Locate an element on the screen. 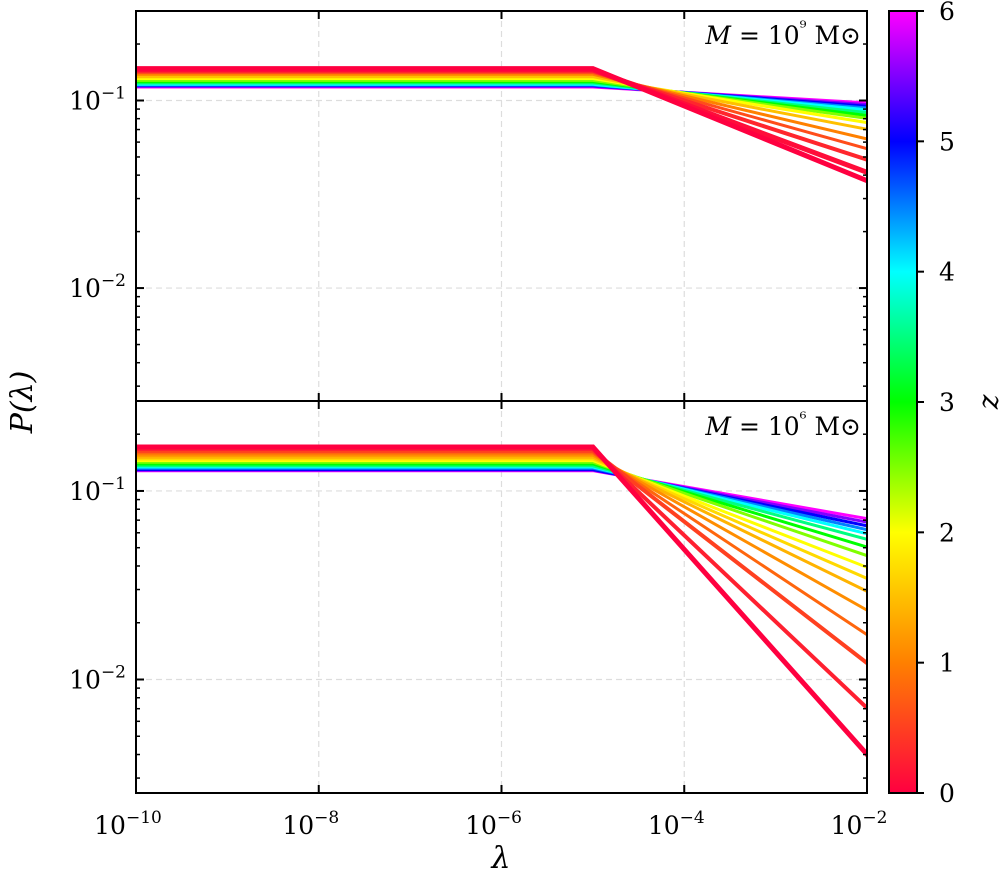  annotation-bottom: M = 10⁶ M⊙ is located at coordinates (782, 425).